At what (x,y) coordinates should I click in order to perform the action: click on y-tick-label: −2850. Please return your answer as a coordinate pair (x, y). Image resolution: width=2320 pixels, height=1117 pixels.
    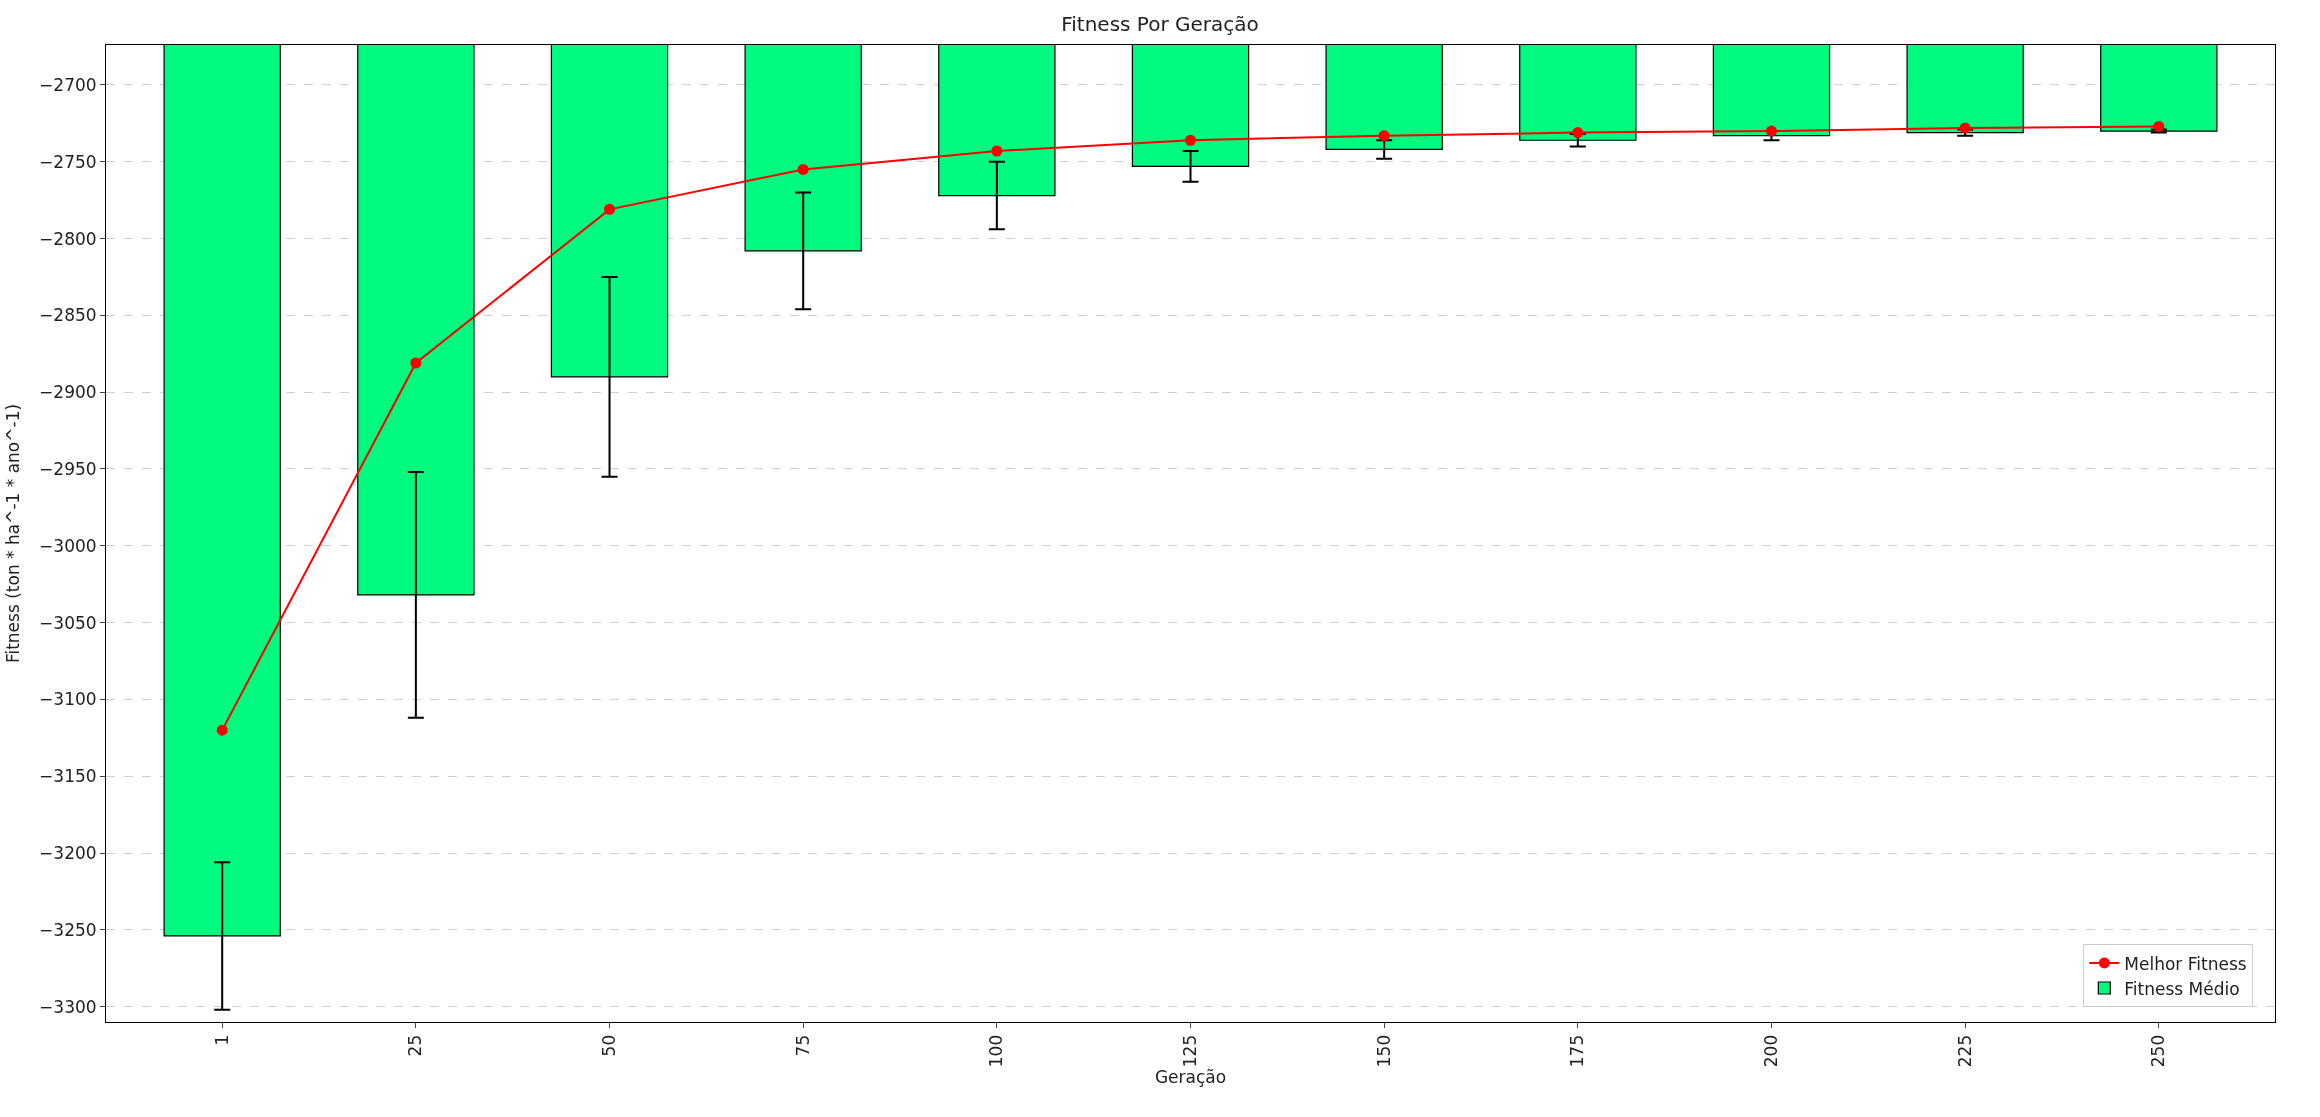
    Looking at the image, I should click on (68, 315).